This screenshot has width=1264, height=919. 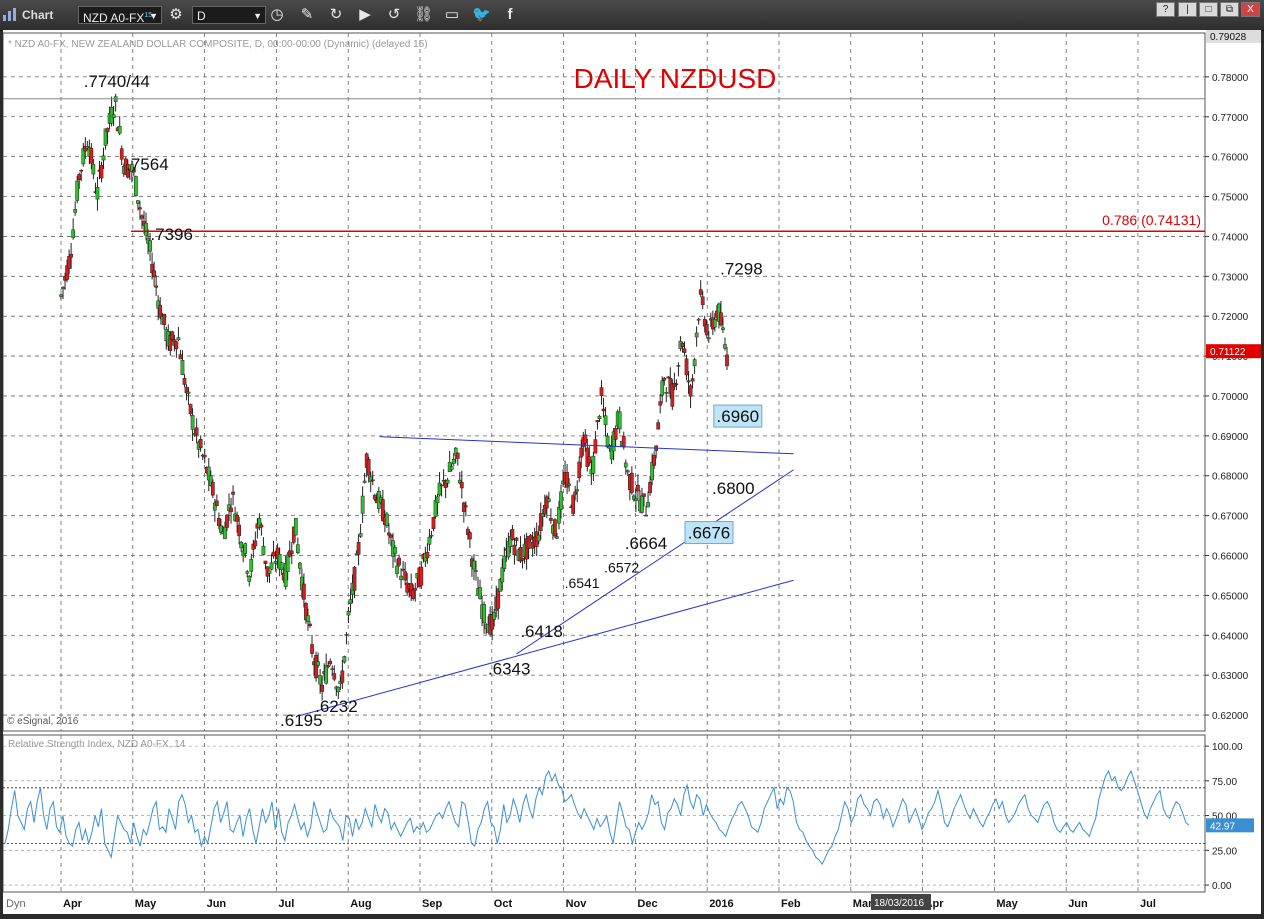 I want to click on play-icon: ▶, so click(x=365, y=14).